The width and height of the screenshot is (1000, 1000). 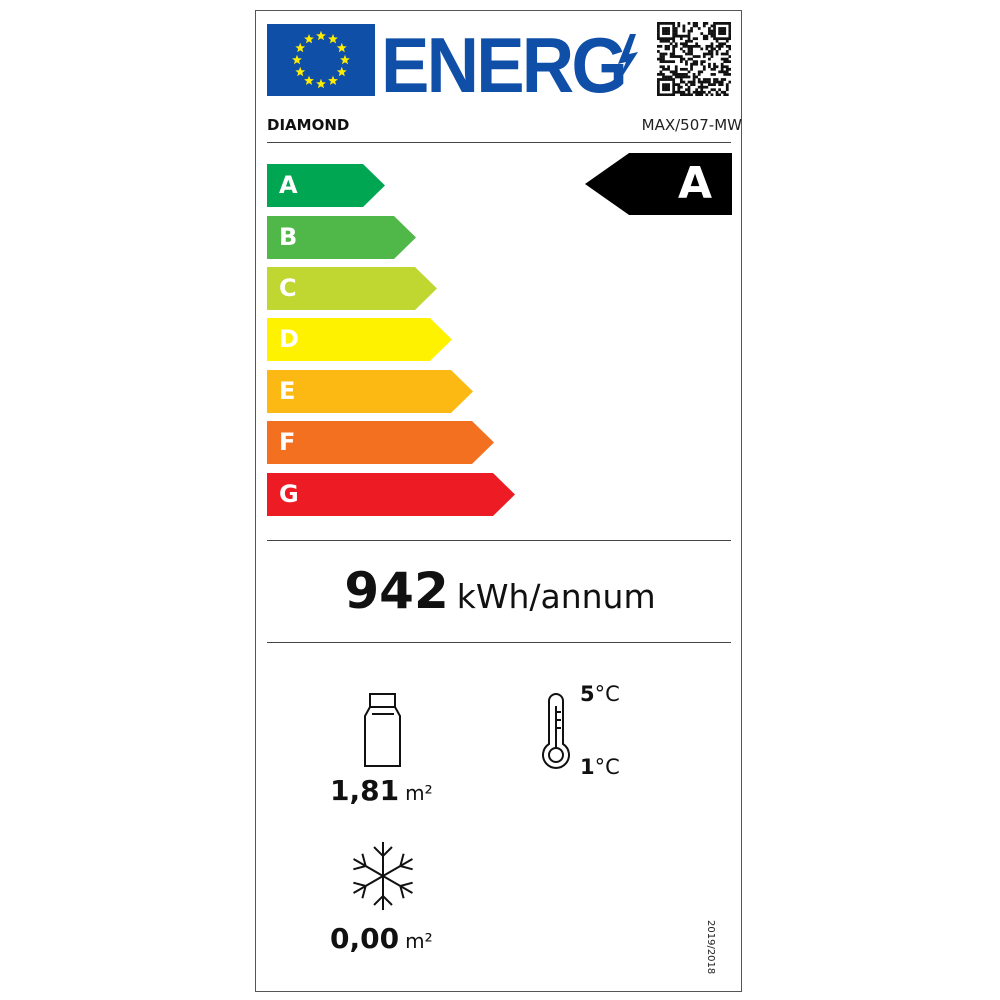 I want to click on scale-bar-a: A, so click(x=326, y=185).